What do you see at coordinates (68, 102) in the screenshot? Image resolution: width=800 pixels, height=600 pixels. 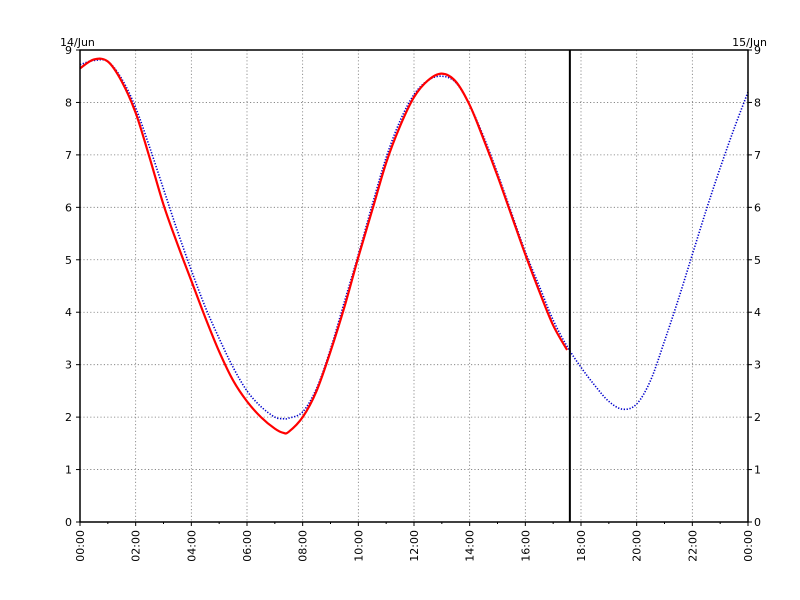 I see `y-tick-label: 8` at bounding box center [68, 102].